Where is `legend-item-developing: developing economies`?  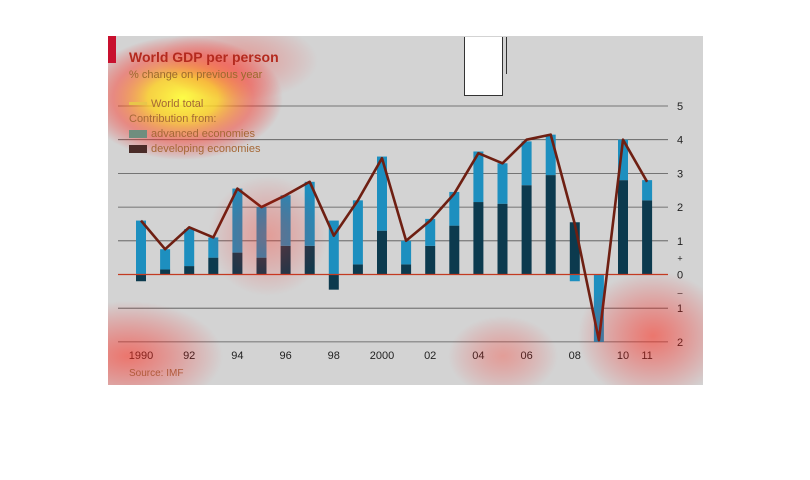 legend-item-developing: developing economies is located at coordinates (194, 148).